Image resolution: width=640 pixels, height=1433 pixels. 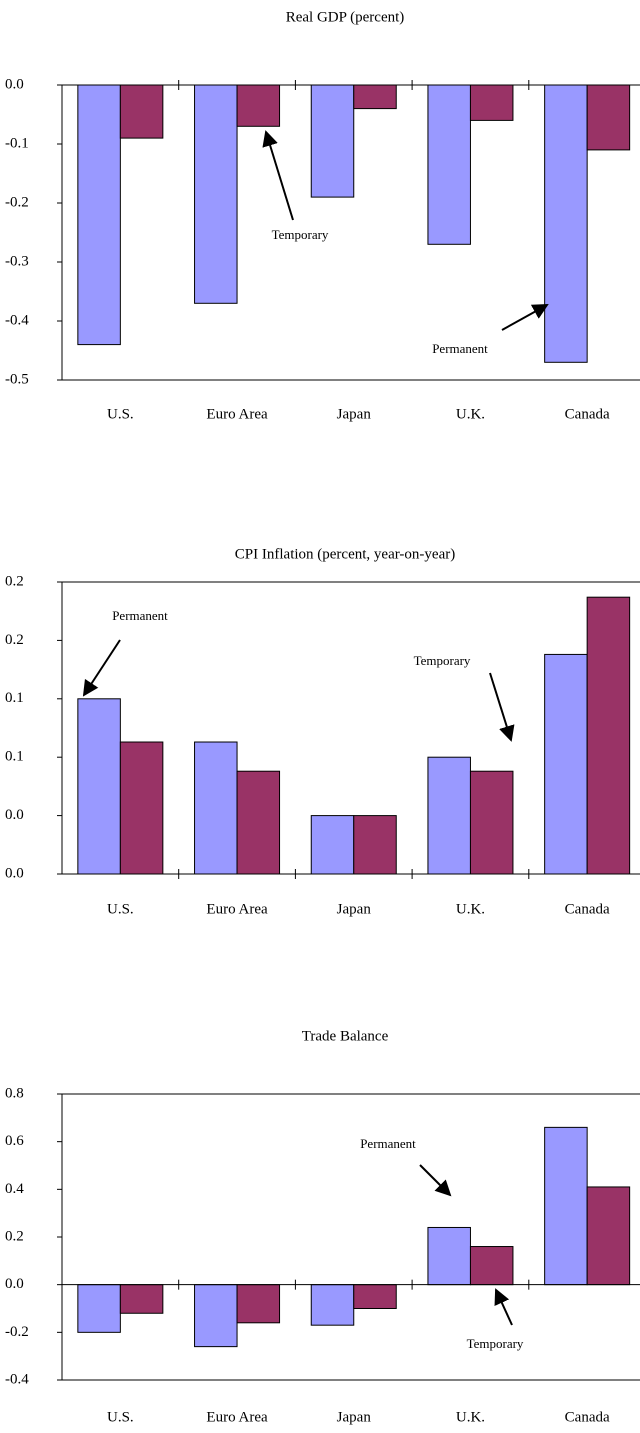 What do you see at coordinates (17, 379) in the screenshot?
I see `y-tick-label: -0.5` at bounding box center [17, 379].